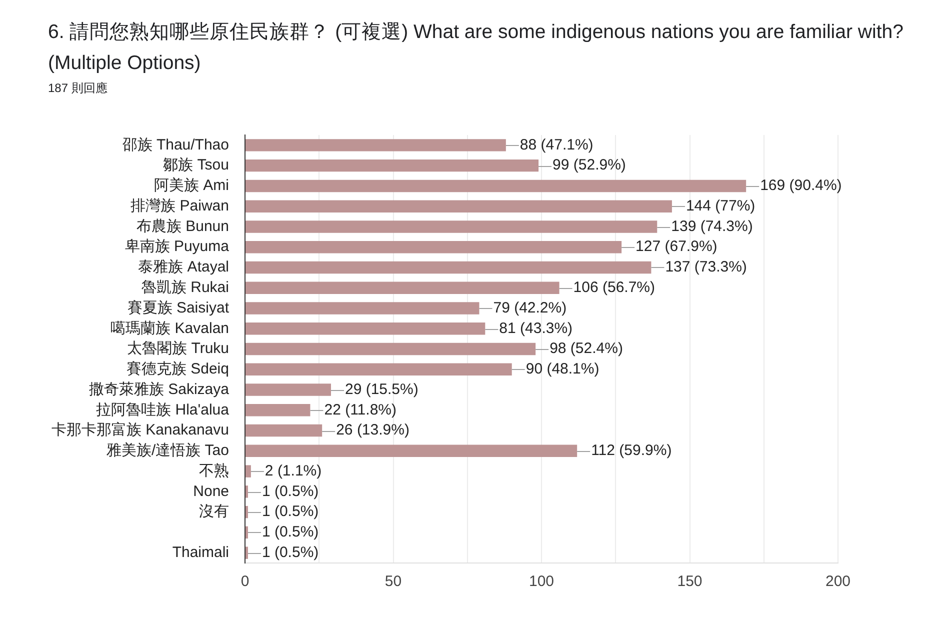 The width and height of the screenshot is (932, 621). What do you see at coordinates (689, 581) in the screenshot?
I see `x-tick-label: 150` at bounding box center [689, 581].